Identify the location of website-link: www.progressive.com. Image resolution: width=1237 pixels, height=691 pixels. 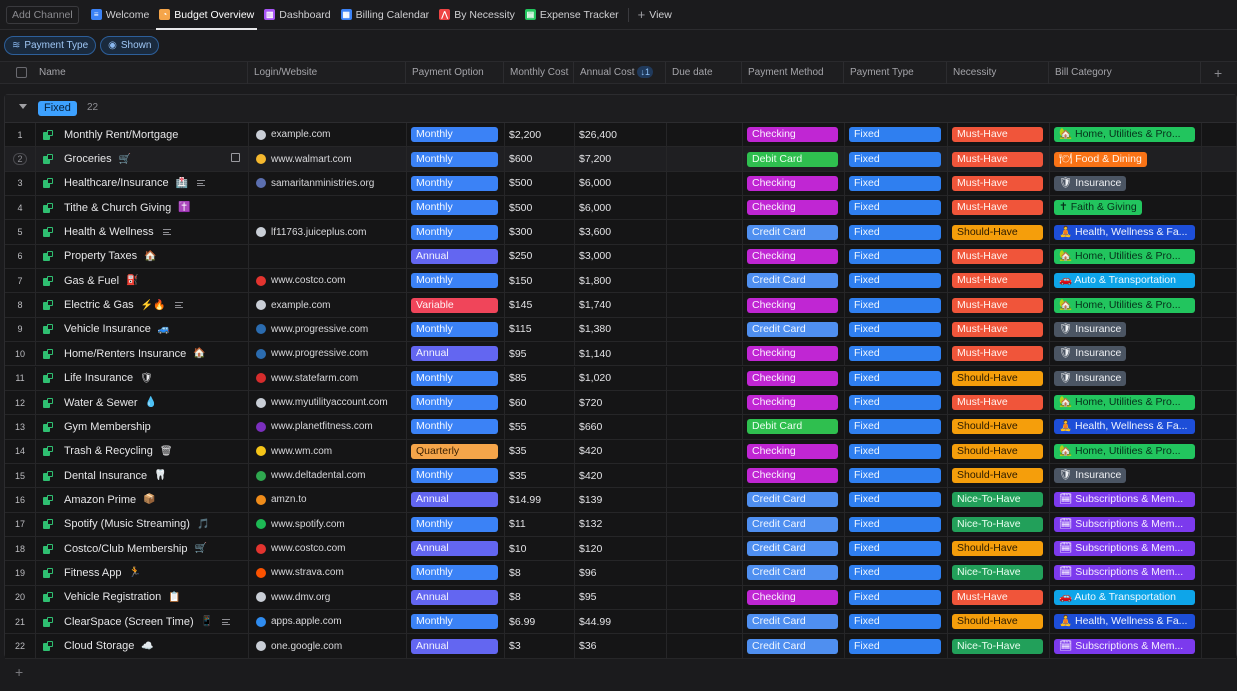
(320, 354).